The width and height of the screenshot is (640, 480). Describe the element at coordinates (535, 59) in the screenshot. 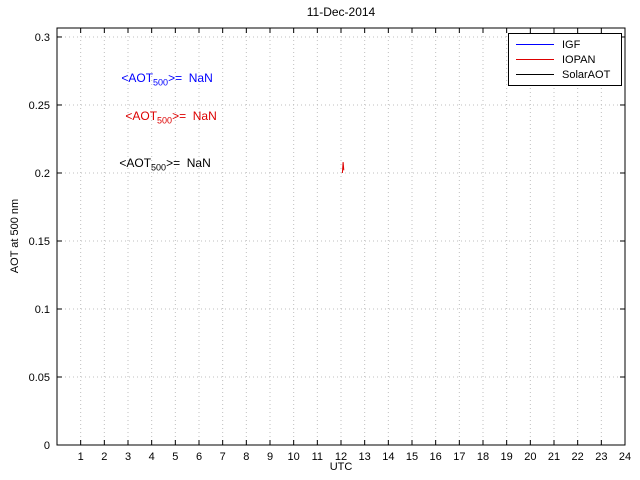

I see `legend-line-iopan` at that location.